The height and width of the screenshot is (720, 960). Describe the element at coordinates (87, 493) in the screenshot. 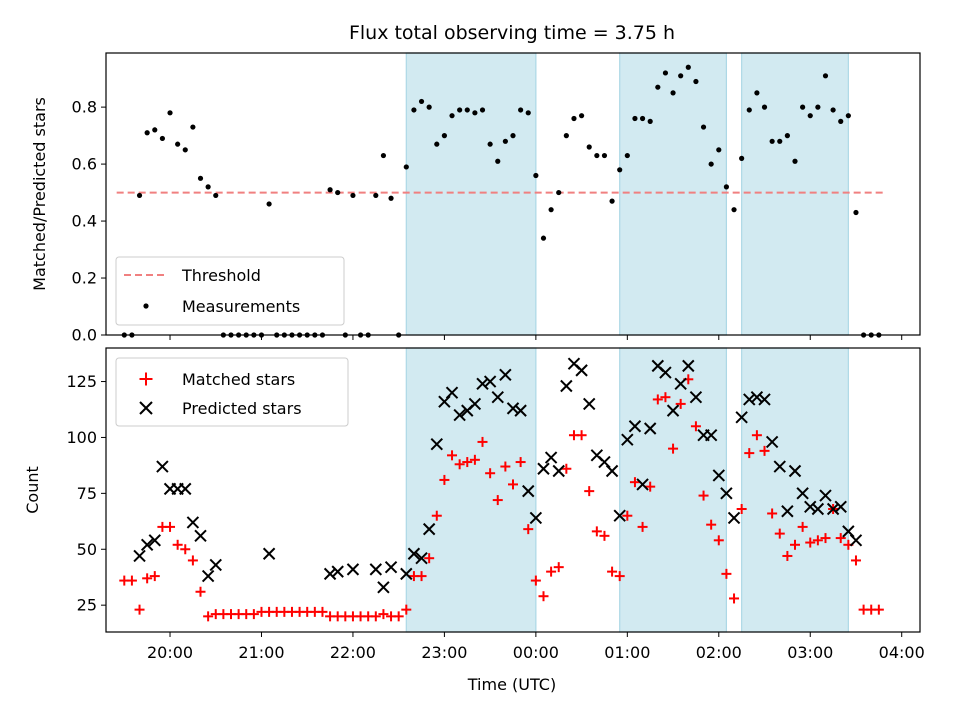

I see `y-tick-label: 75` at that location.